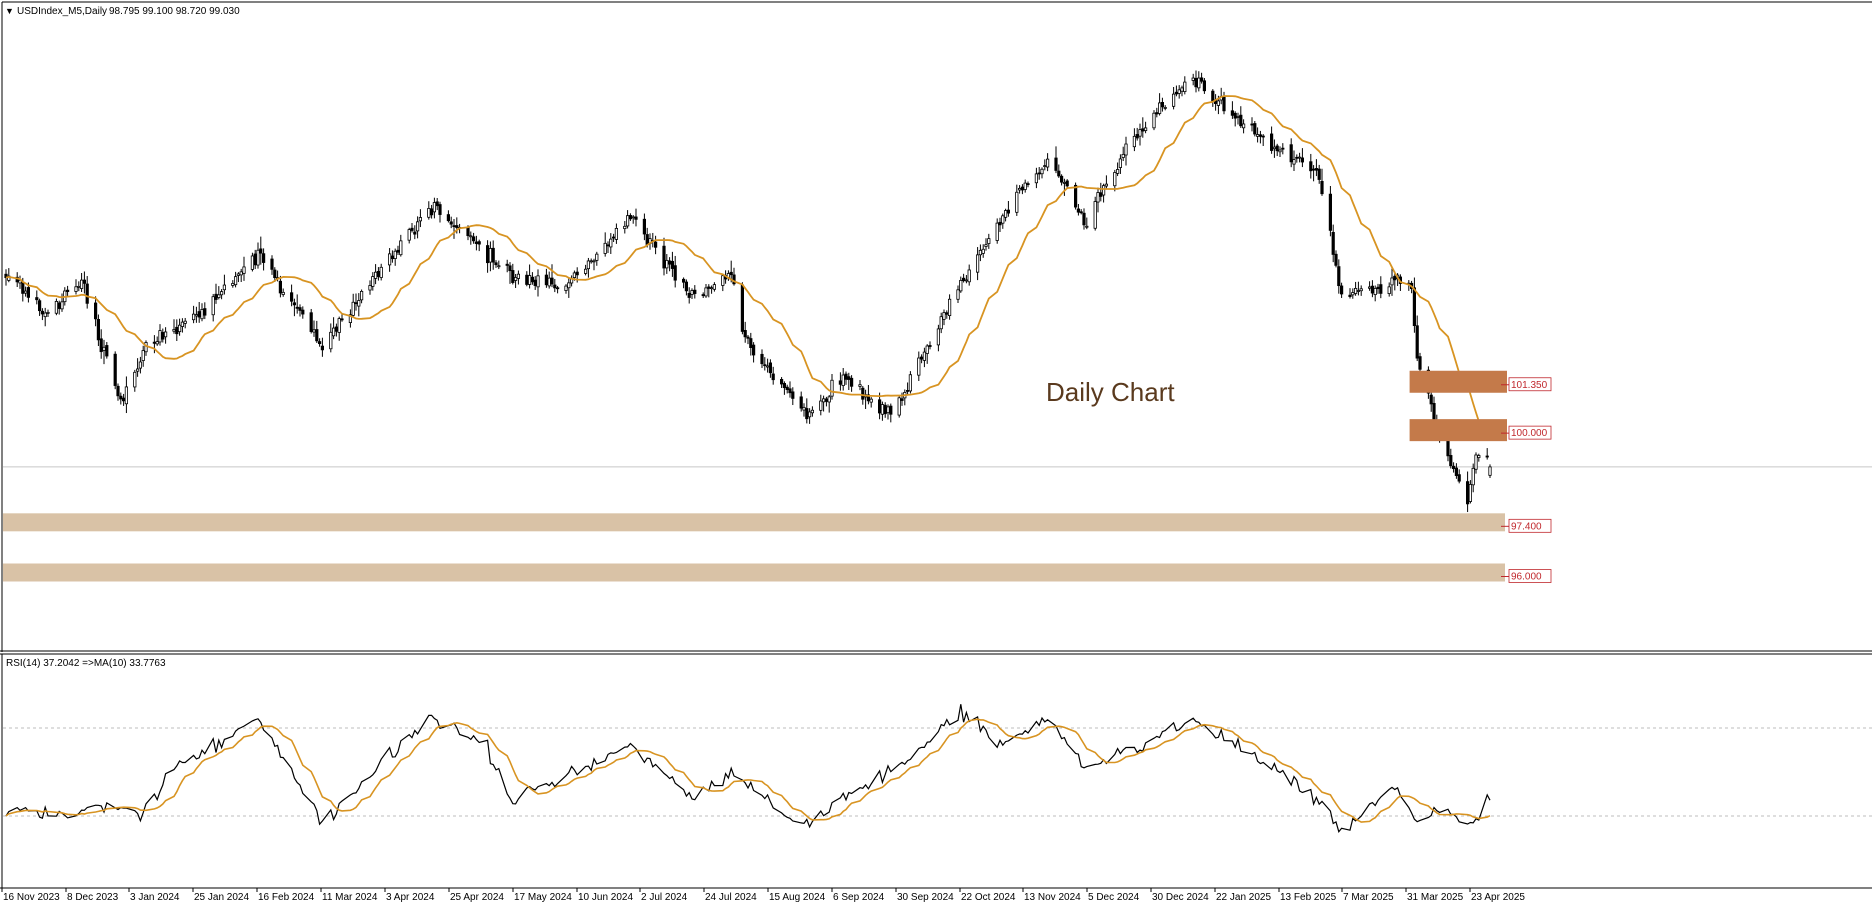  Describe the element at coordinates (748, 770) in the screenshot. I see `rsi-ma-line` at that location.